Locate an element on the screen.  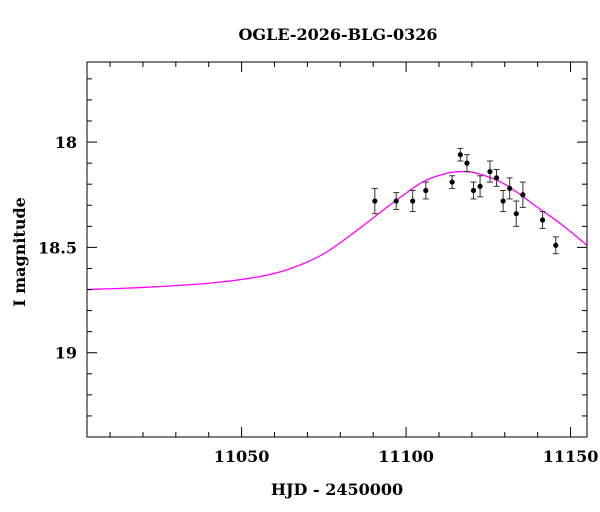
y-tick-label: 18 is located at coordinates (66, 142).